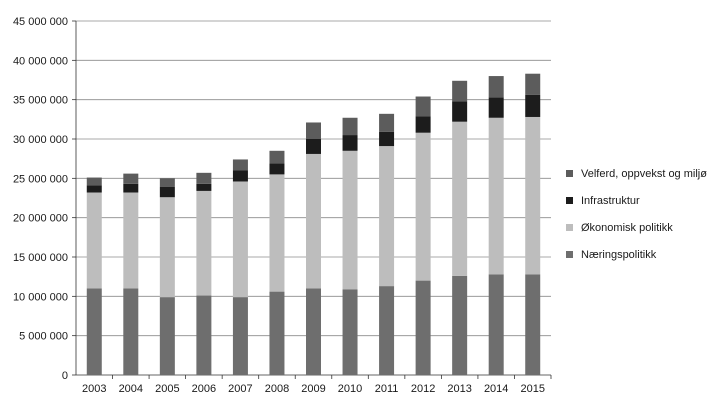 The image size is (719, 413). I want to click on x-tick-label: 2009, so click(313, 389).